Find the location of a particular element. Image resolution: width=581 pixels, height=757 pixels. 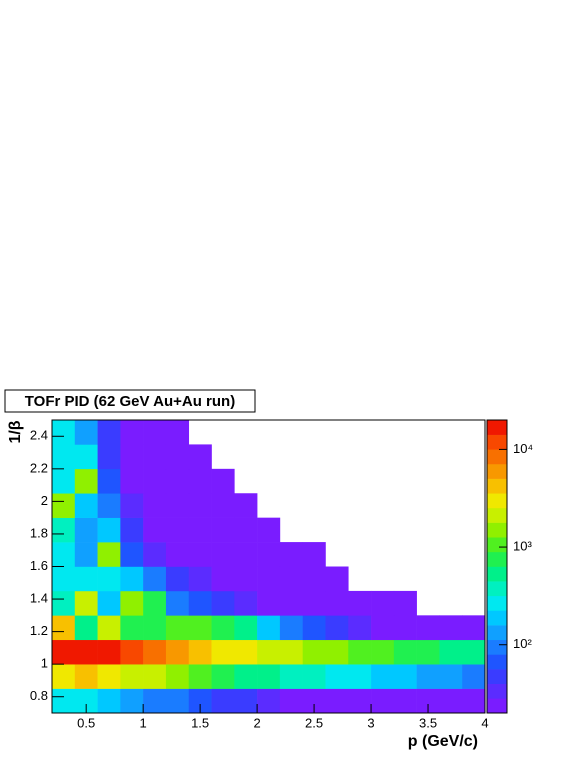

chart-title: TOFr PID (62 GeV Au+Au run) is located at coordinates (130, 401).